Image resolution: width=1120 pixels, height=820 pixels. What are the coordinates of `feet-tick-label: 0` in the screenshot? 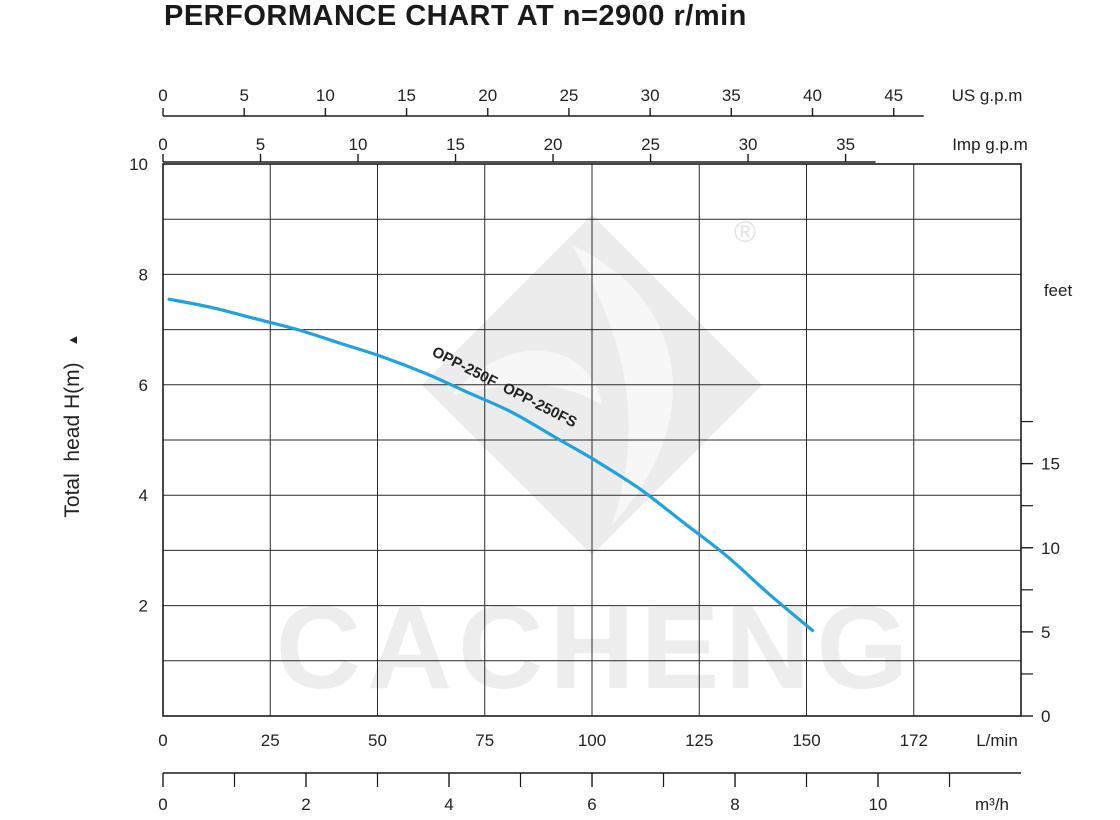 It's located at (1045, 716).